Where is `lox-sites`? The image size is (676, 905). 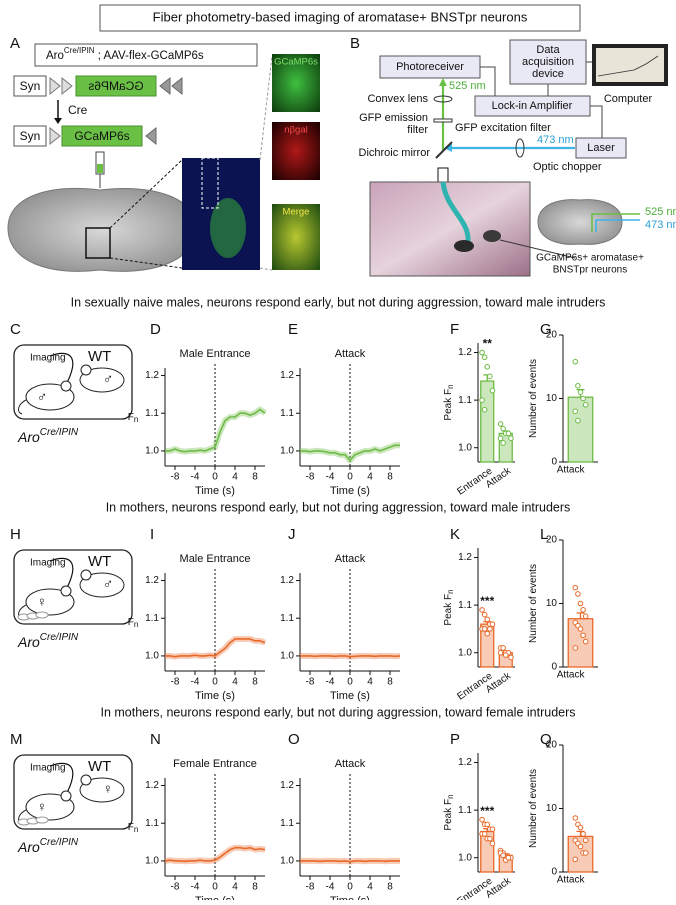
lox-sites is located at coordinates (61, 86).